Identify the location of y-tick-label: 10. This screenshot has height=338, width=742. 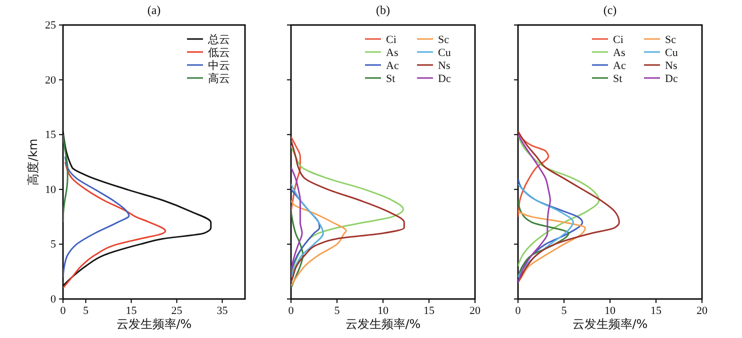
(50, 190).